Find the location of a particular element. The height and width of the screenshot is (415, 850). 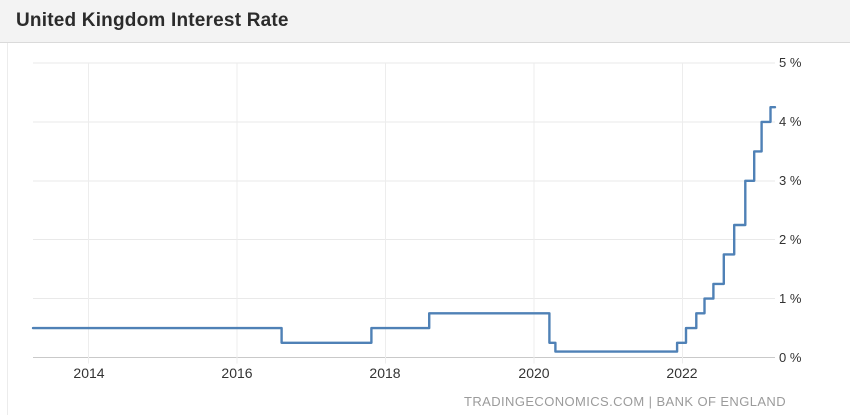

y-tick-label-4: 4 % is located at coordinates (790, 121).